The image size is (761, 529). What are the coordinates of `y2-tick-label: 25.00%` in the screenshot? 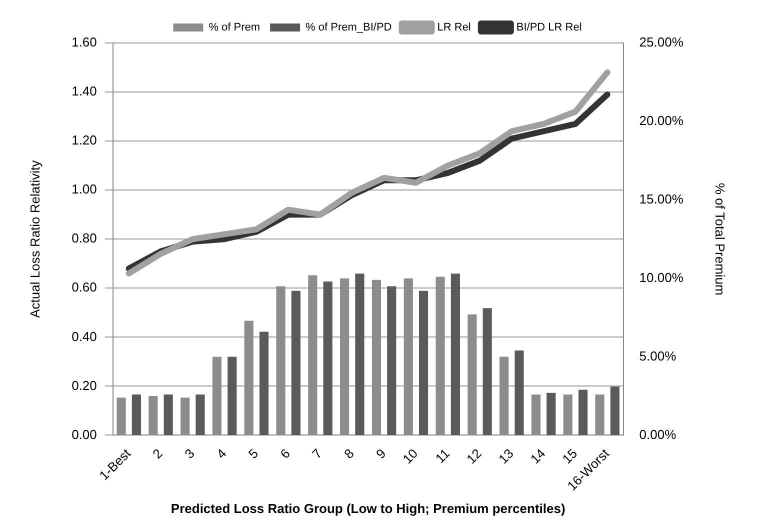 It's located at (661, 42).